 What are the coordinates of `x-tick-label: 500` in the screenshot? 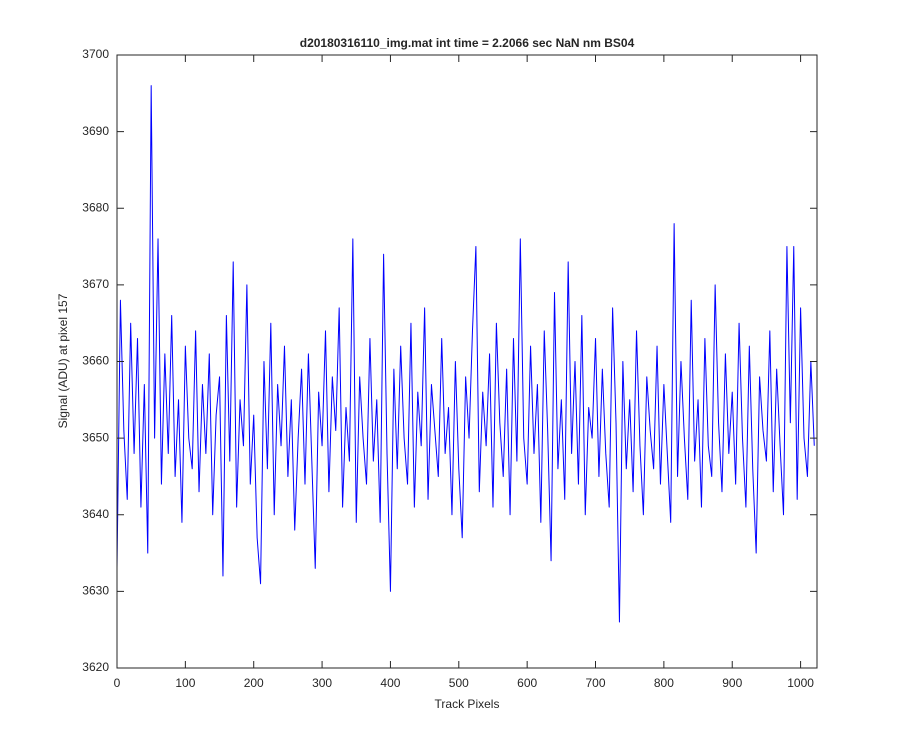 It's located at (459, 683).